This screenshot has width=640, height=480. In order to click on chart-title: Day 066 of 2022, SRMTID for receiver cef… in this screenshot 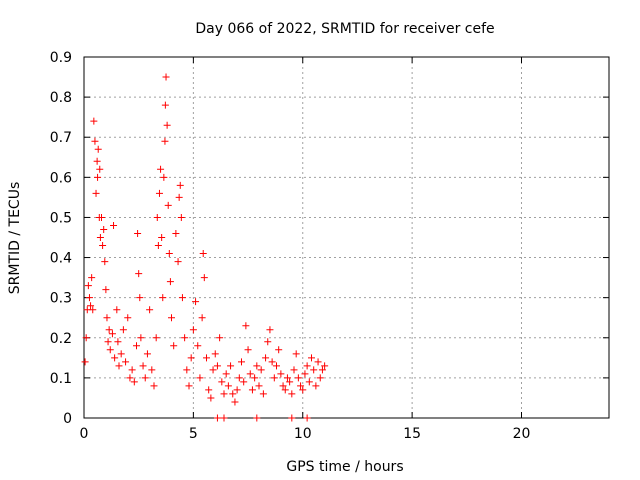, I will do `click(344, 29)`.